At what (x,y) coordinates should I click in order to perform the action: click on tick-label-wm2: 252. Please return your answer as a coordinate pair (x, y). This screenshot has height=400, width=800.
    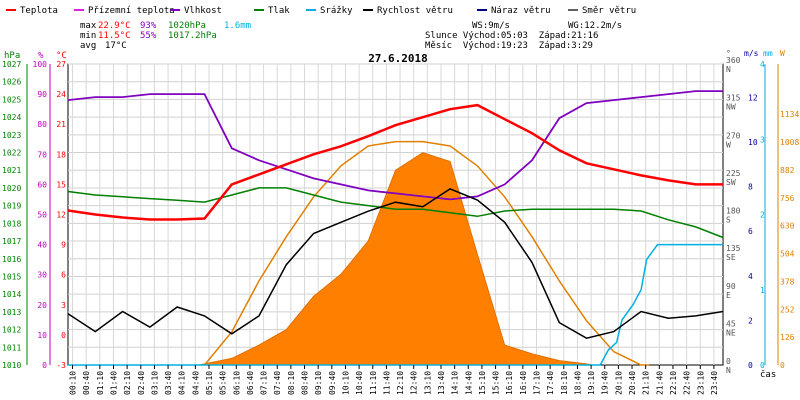
    Looking at the image, I should click on (787, 309).